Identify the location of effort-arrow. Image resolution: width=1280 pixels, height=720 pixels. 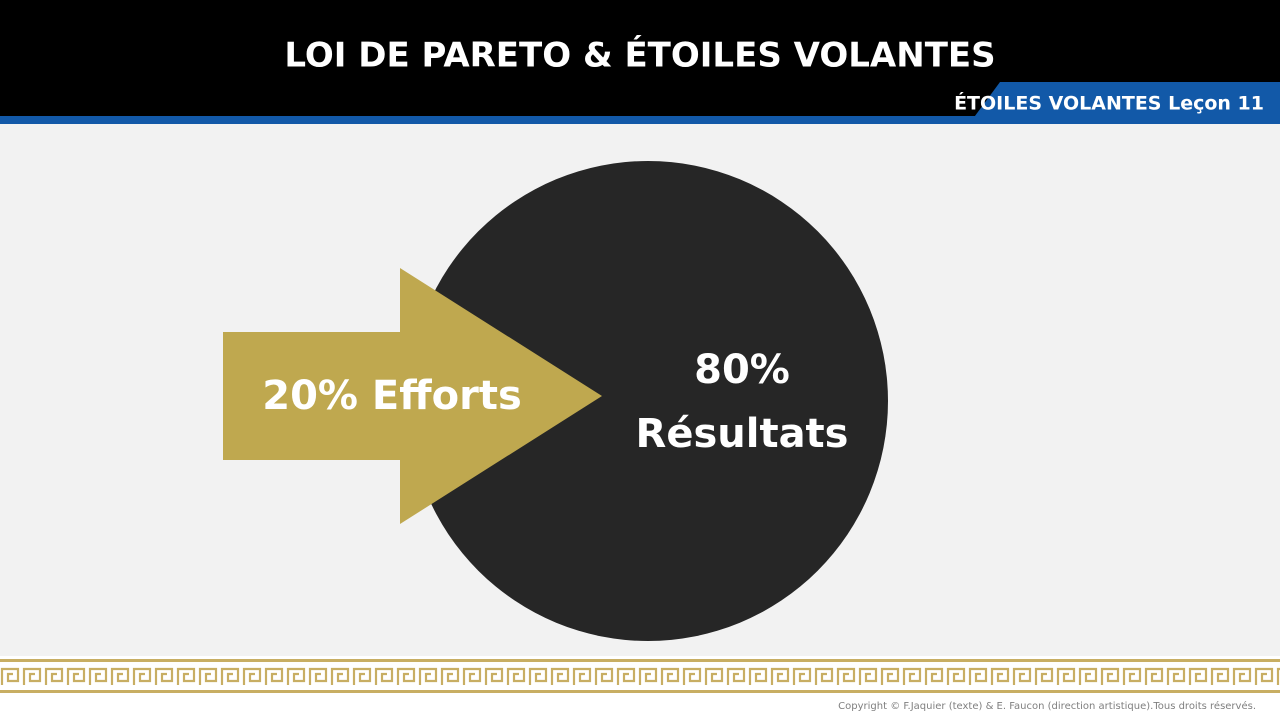
(412, 396).